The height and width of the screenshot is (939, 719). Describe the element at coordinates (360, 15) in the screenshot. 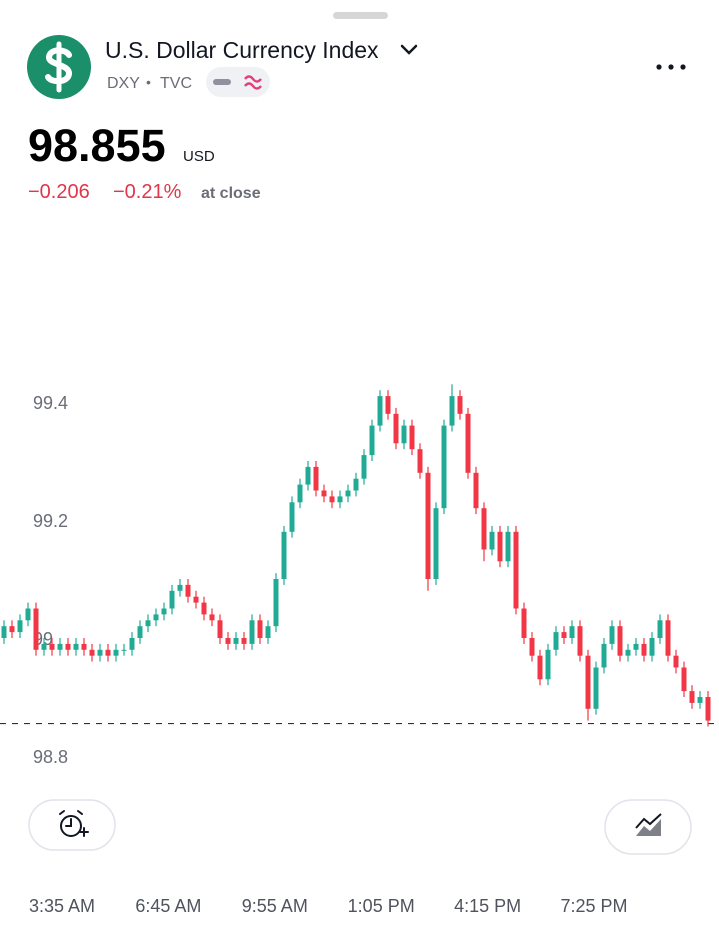

I see `drag-handle` at that location.